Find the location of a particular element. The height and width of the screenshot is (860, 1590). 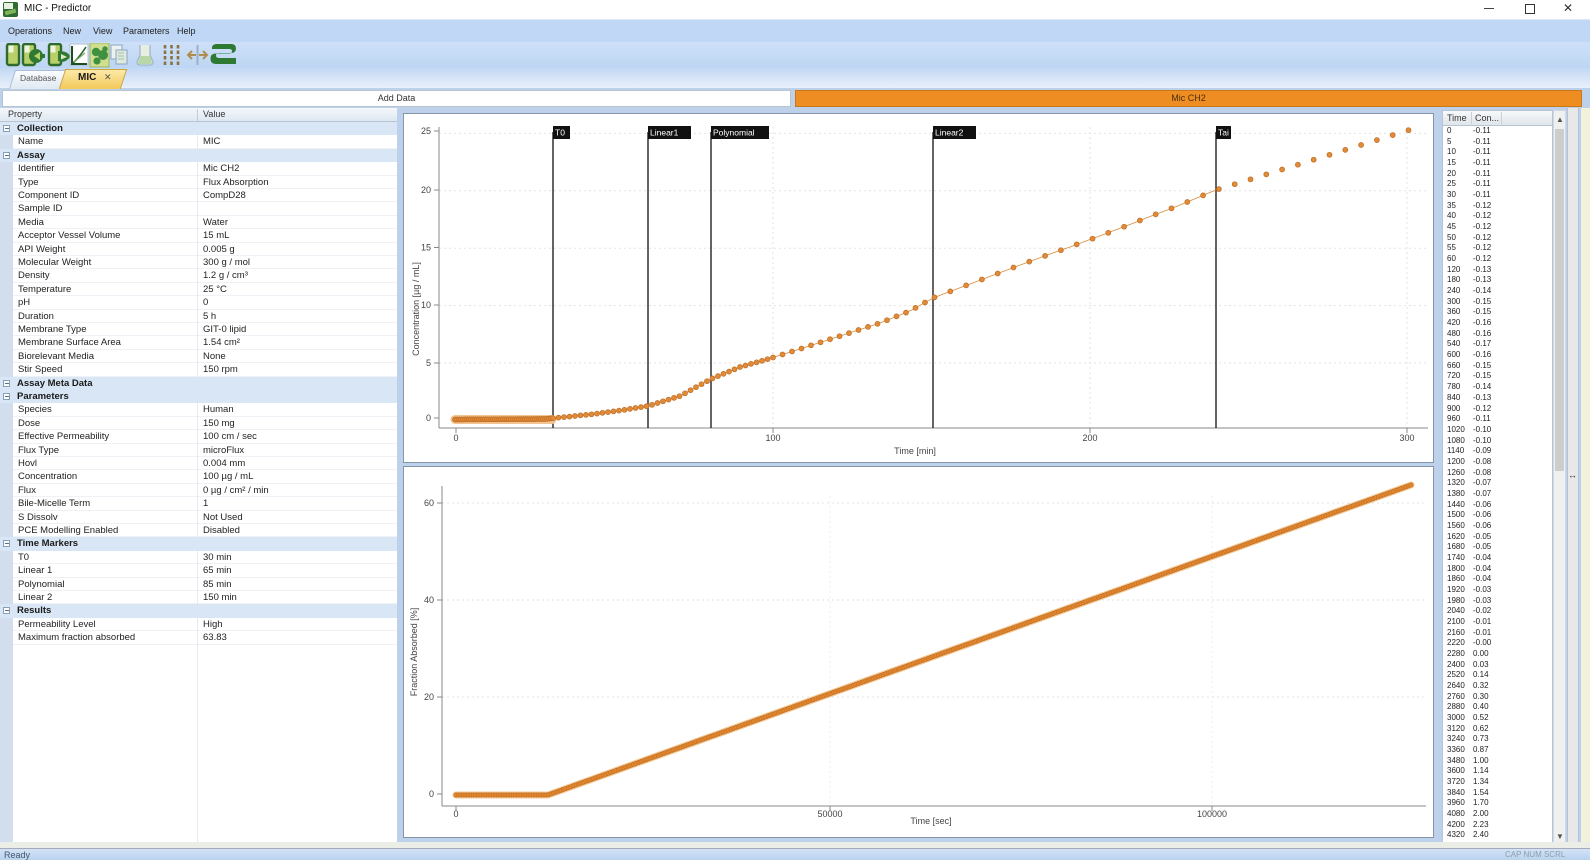

svg-text: 300 is located at coordinates (1406, 438).